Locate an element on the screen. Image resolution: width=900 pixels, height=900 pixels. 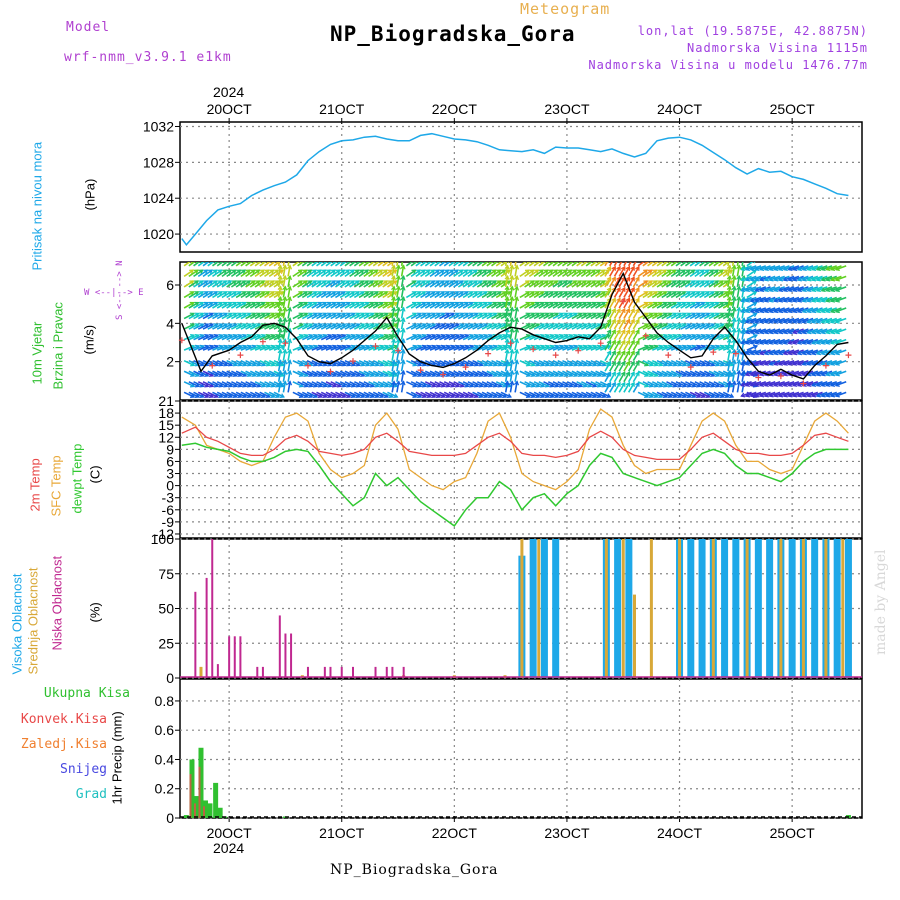
temp-tick-label: 12 is located at coordinates (166, 437).